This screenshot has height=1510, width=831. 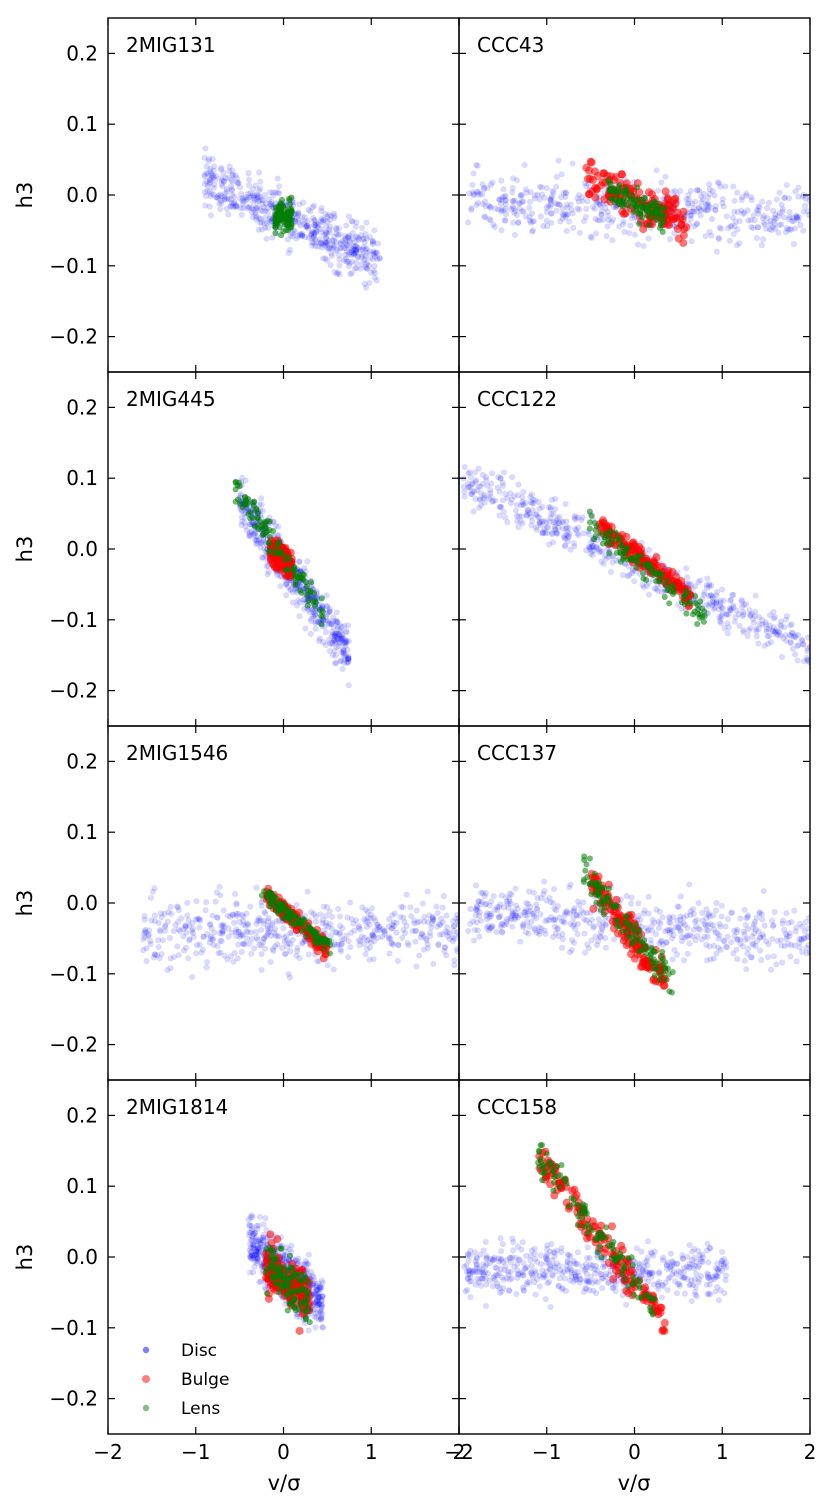 I want to click on panel-ccc137: CCC137, so click(x=634, y=903).